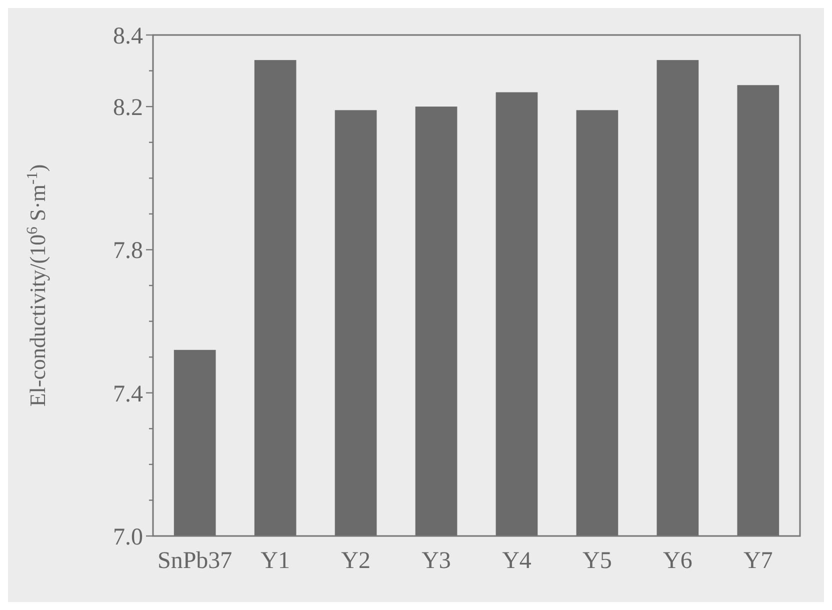 The width and height of the screenshot is (832, 610). What do you see at coordinates (436, 561) in the screenshot?
I see `x-tick-label: Y3` at bounding box center [436, 561].